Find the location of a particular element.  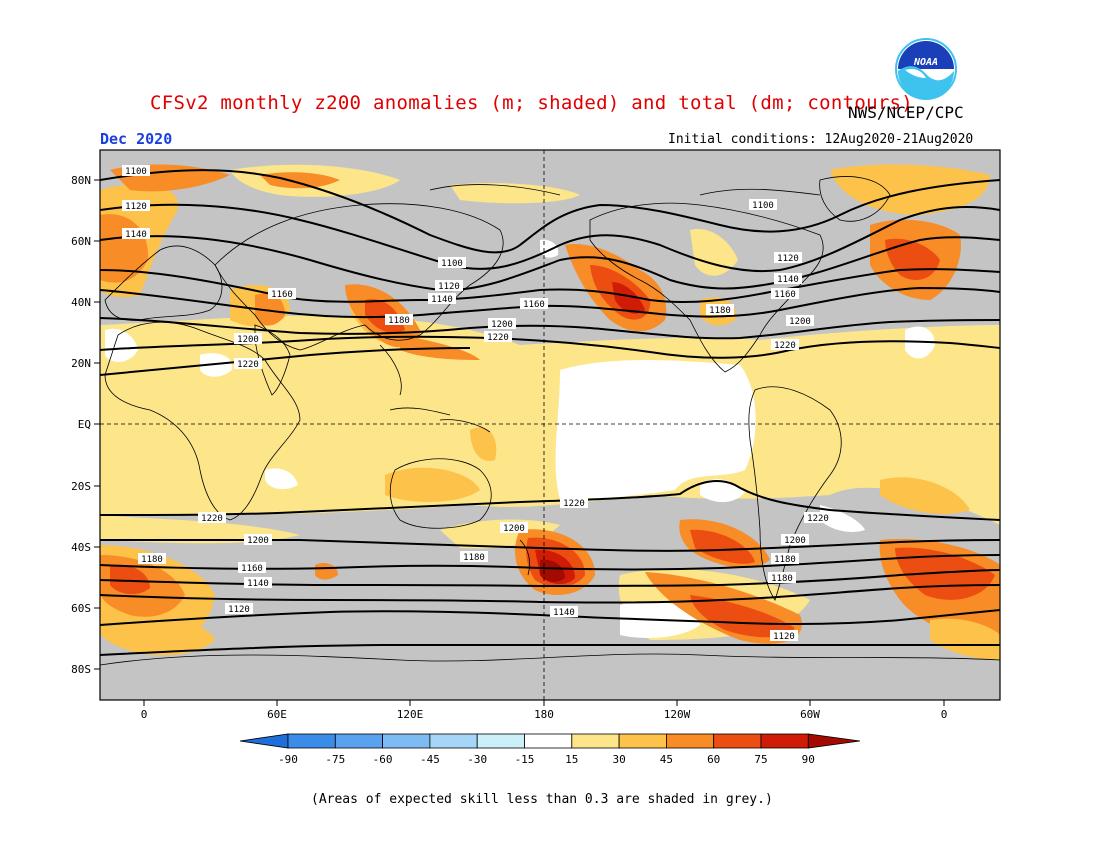

svg-text: 1200 is located at coordinates (248, 340).